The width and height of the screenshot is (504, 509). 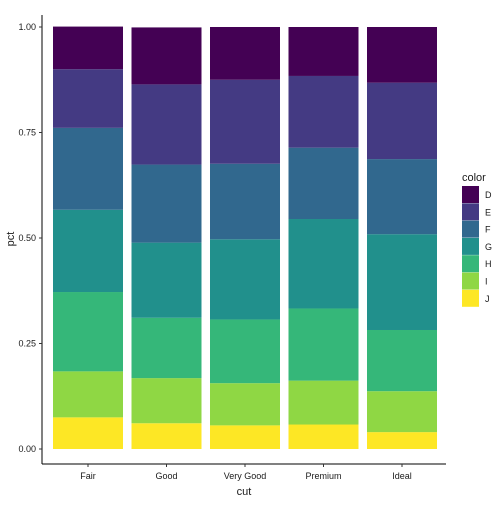 I want to click on bar-segment-E-fair, so click(x=88, y=98).